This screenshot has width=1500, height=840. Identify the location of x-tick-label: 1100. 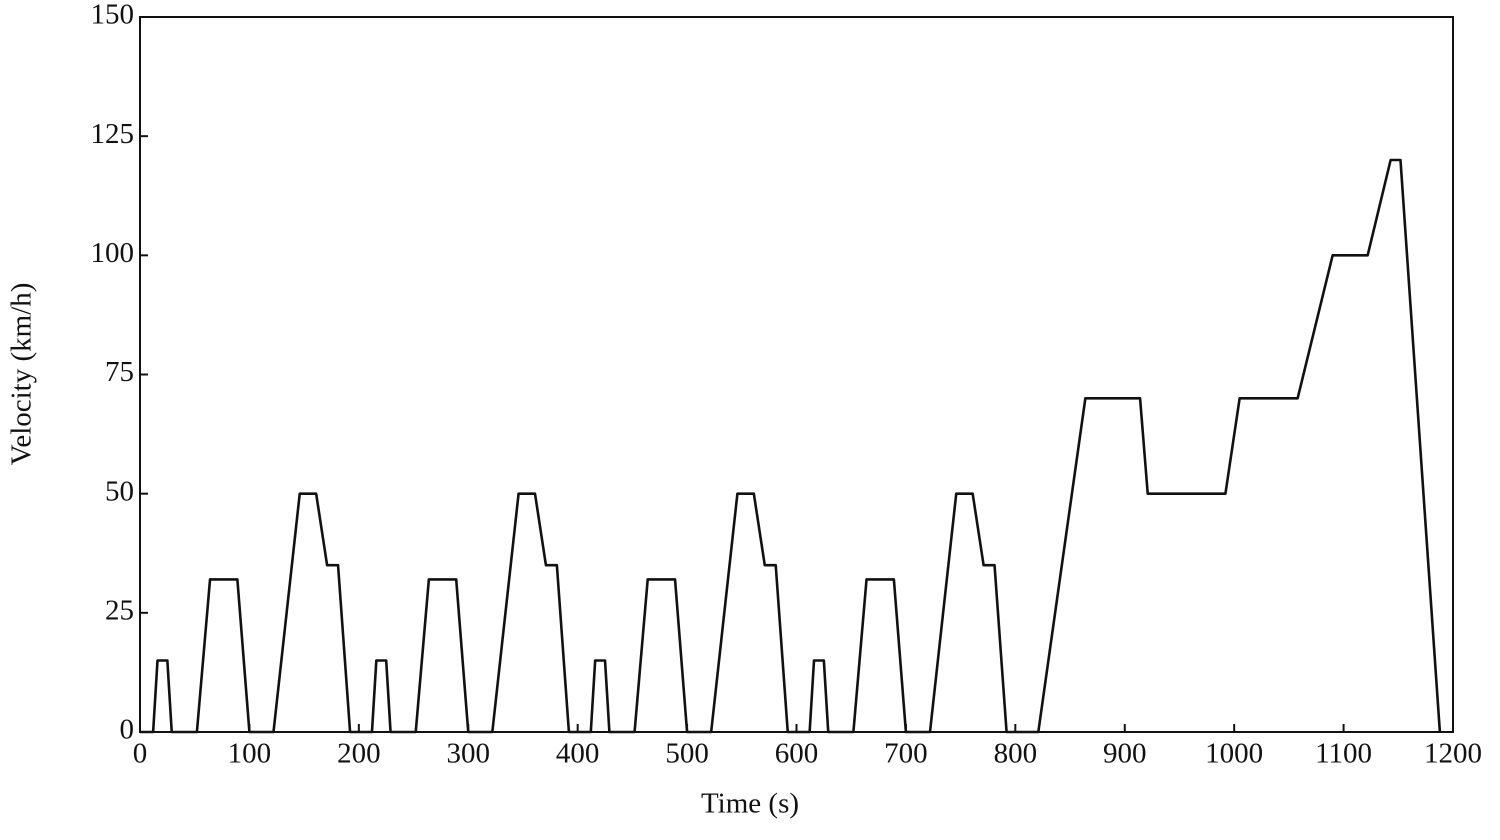
(1343, 754).